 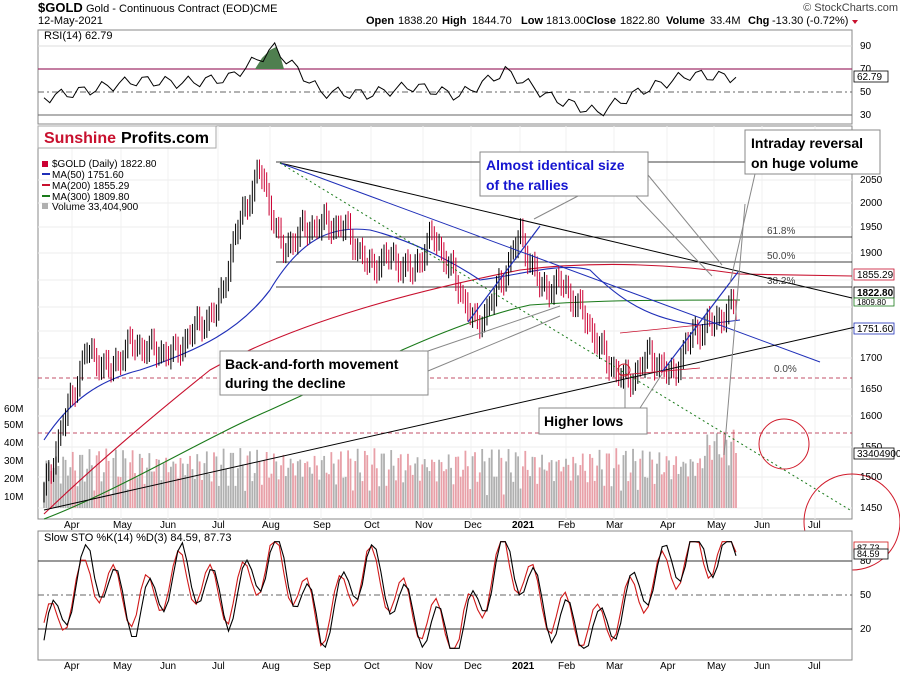 I want to click on price-tick-1550: 1550, so click(x=871, y=447).